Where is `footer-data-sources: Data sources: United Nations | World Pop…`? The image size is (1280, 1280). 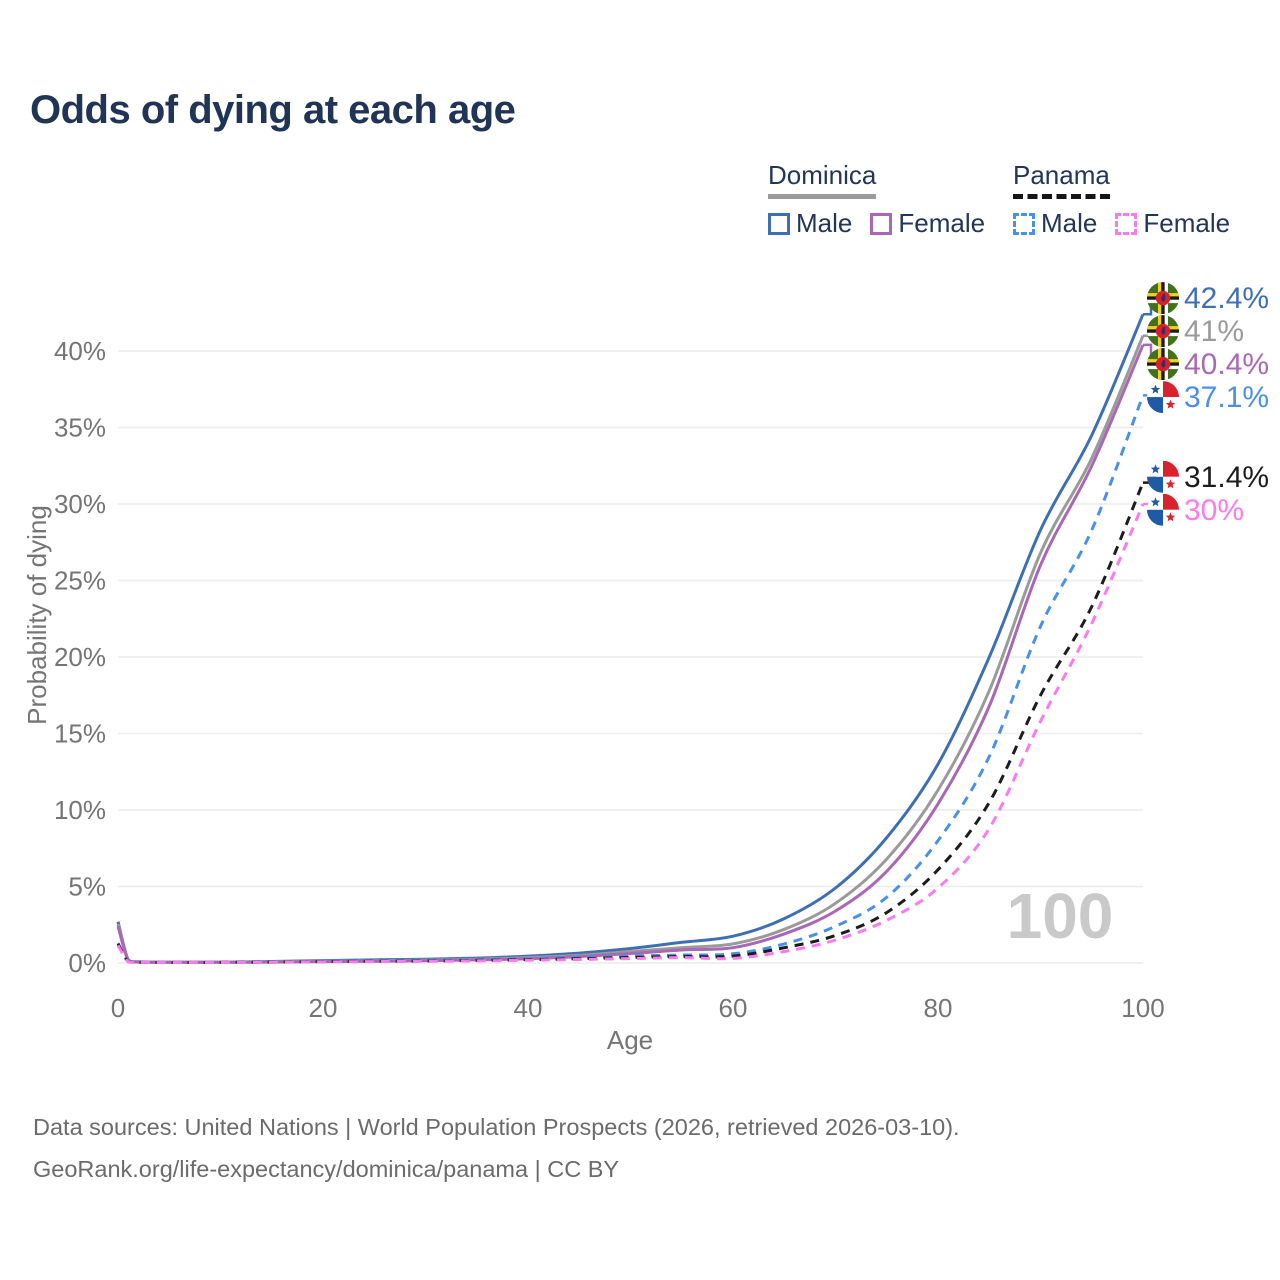
footer-data-sources: Data sources: United Nations | World Pop… is located at coordinates (496, 1127).